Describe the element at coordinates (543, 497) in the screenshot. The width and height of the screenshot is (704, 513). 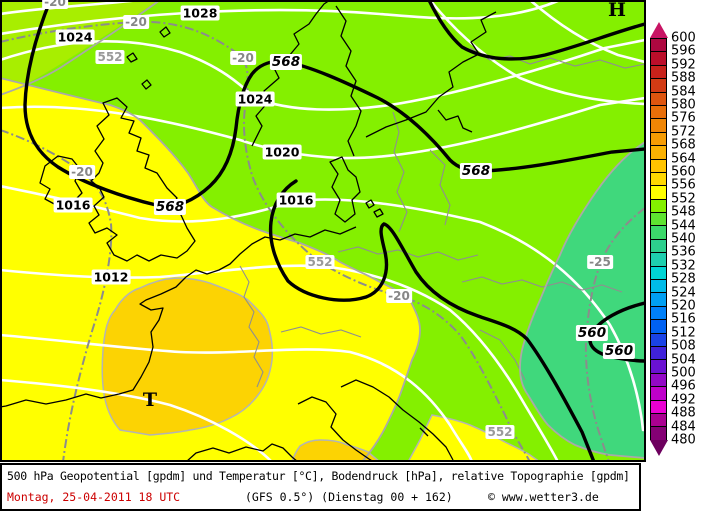
I see `caption-copyright: © www.wetter3.de` at that location.